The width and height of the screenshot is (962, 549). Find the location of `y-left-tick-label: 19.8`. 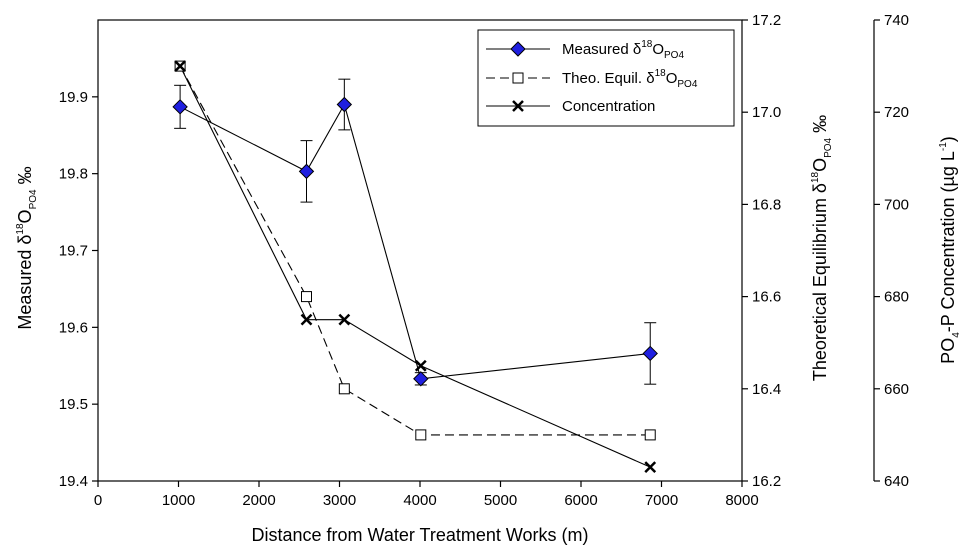

y-left-tick-label: 19.8 is located at coordinates (73, 174).